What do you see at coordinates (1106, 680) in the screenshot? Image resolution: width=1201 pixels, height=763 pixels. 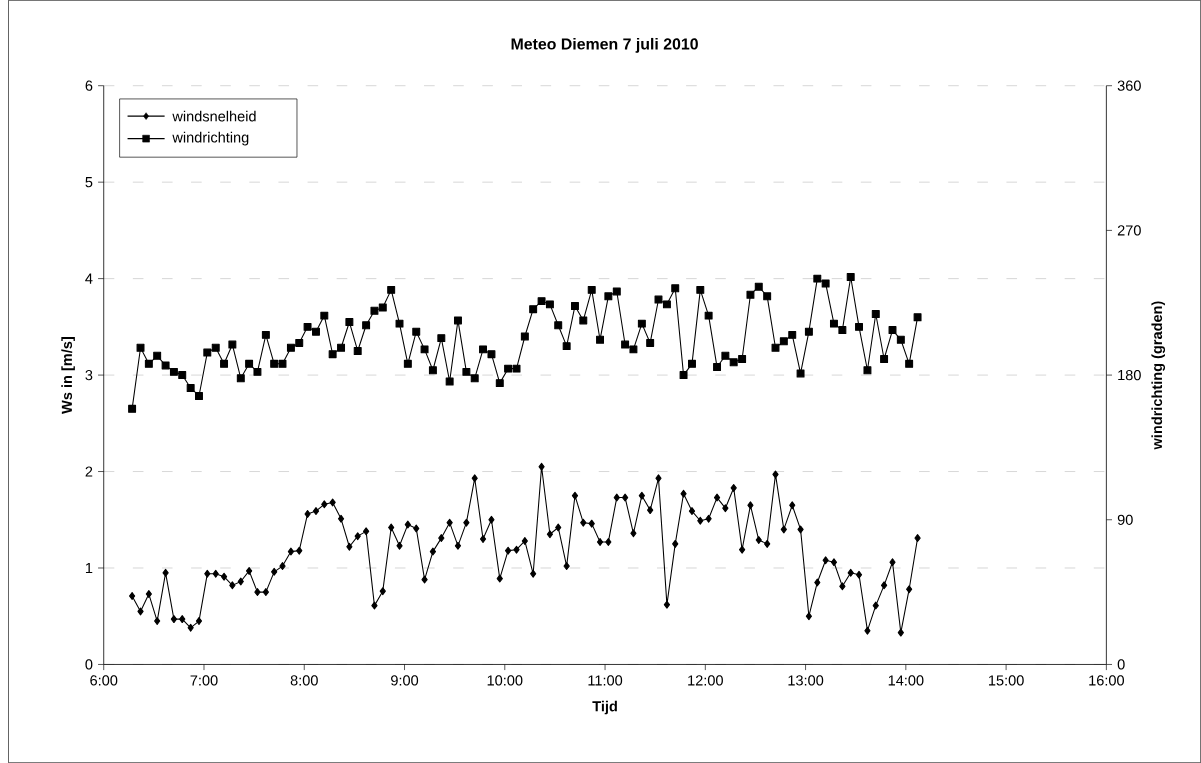 I see `x-tick-label: 16:00` at bounding box center [1106, 680].